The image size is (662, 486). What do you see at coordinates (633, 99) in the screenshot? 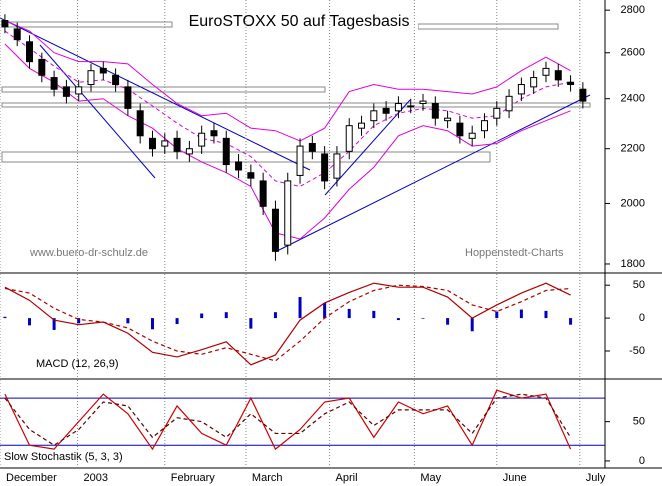
I see `y-tick-label: 2400` at bounding box center [633, 99].